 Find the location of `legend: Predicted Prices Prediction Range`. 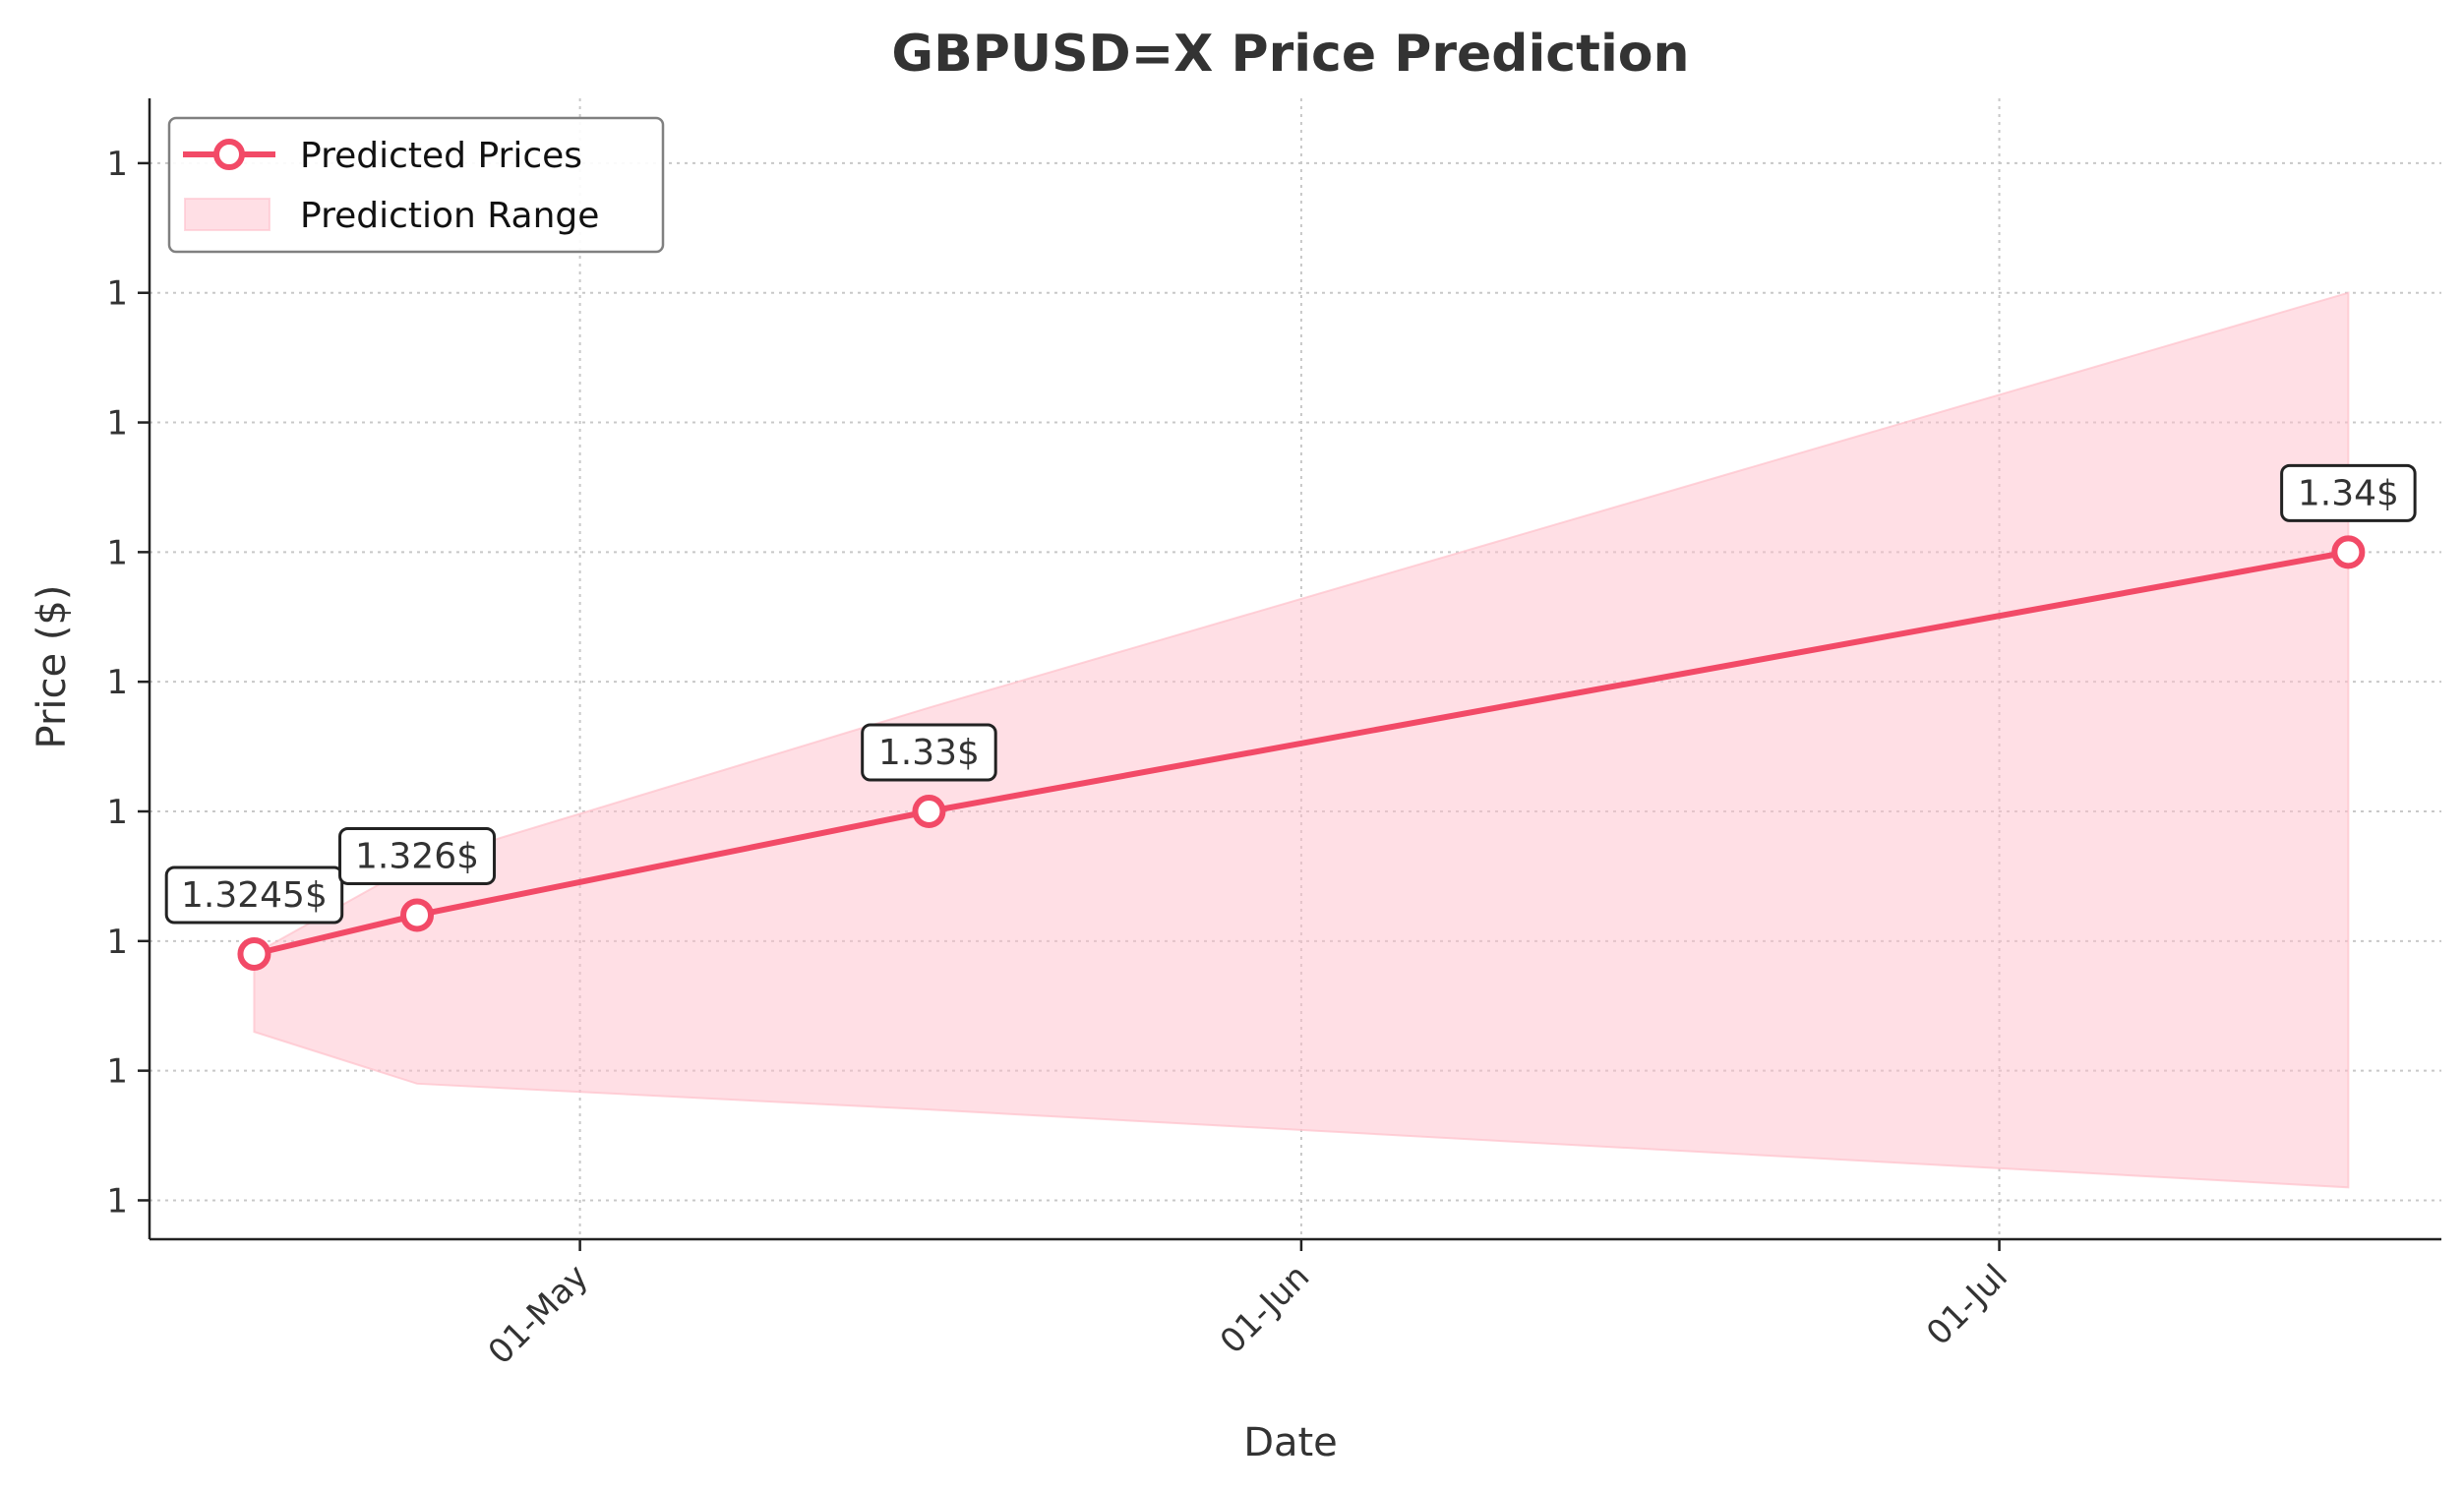

legend: Predicted Prices Prediction Range is located at coordinates (416, 185).